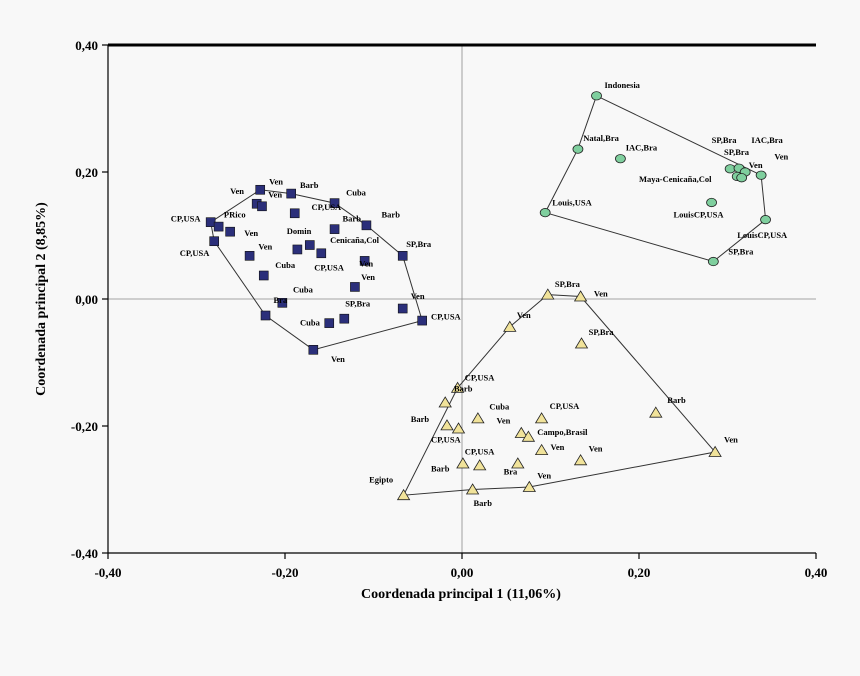  What do you see at coordinates (41, 299) in the screenshot?
I see `y-axis-title: Coordenada principal 2 (8,85%)` at bounding box center [41, 299].